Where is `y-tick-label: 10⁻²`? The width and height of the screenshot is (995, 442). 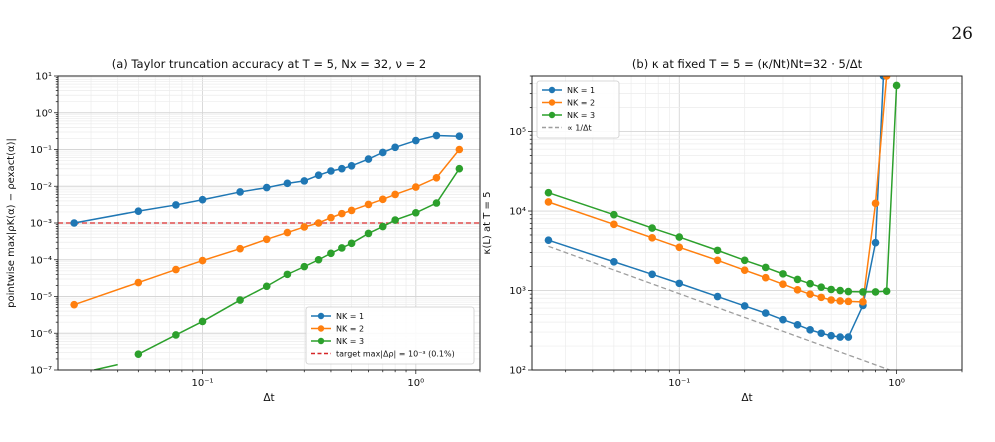 y-tick-label: 10⁻² is located at coordinates (41, 187).